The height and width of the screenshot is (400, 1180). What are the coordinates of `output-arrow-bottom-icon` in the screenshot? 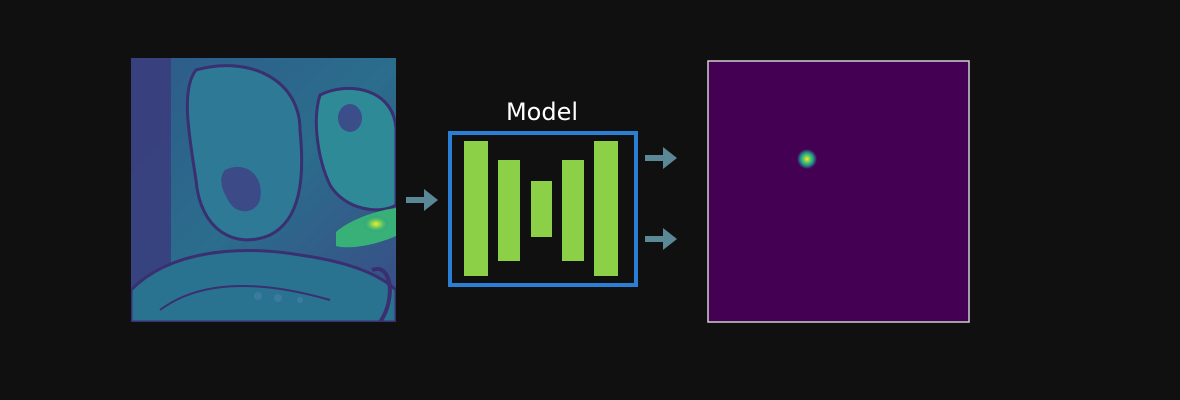 It's located at (661, 239).